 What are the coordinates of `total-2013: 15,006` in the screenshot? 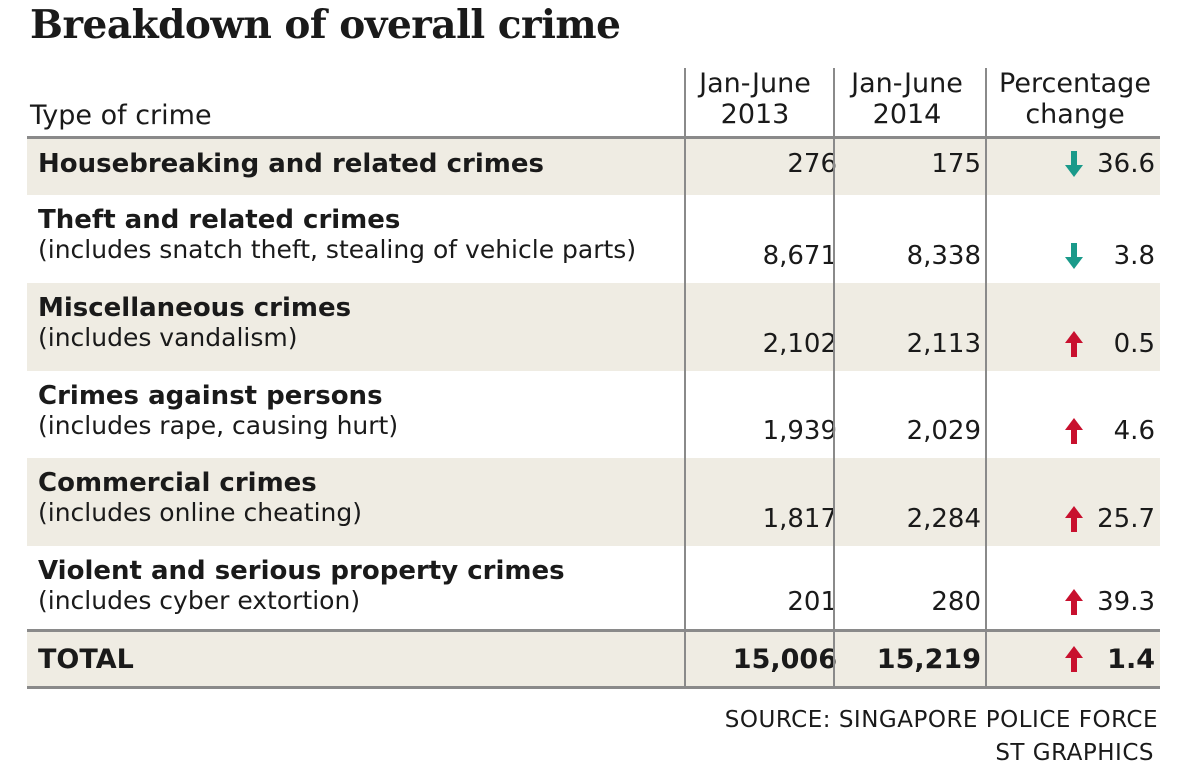 It's located at (784, 659).